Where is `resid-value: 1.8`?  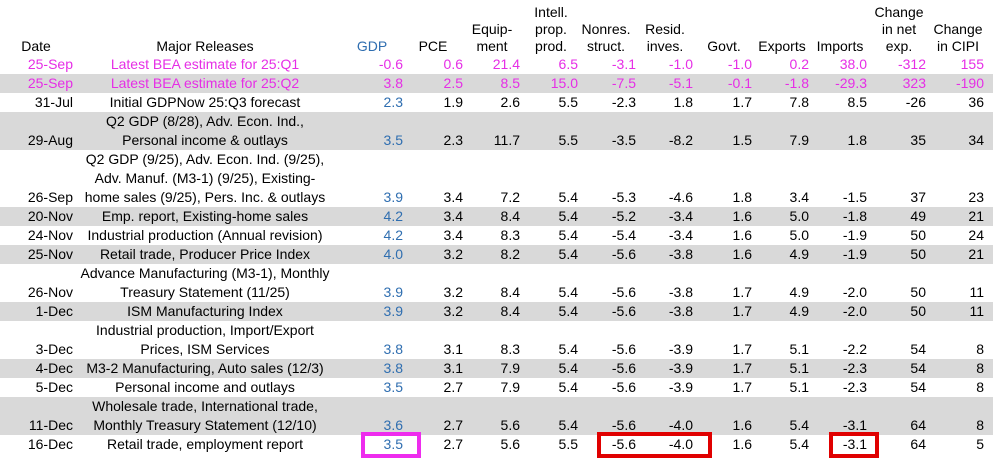 resid-value: 1.8 is located at coordinates (683, 102).